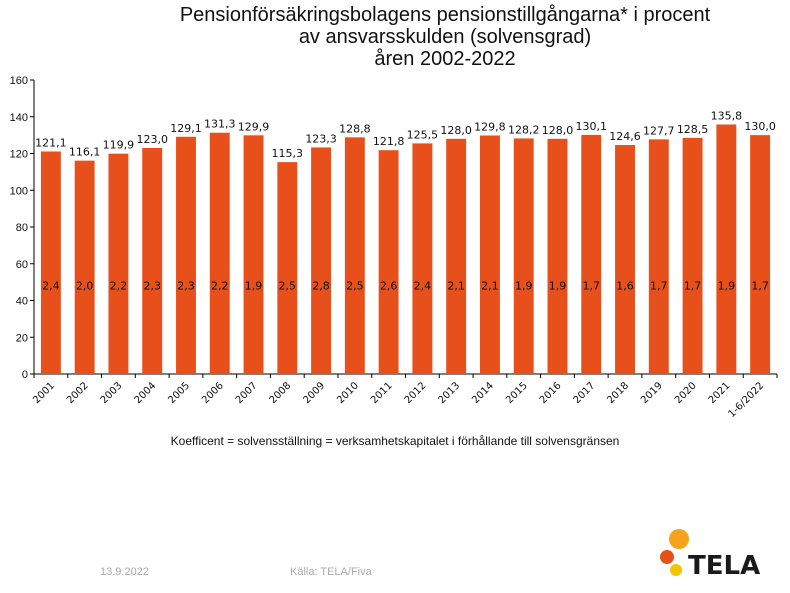 The image size is (790, 593). I want to click on bar-inner-label: 2,8, so click(321, 285).